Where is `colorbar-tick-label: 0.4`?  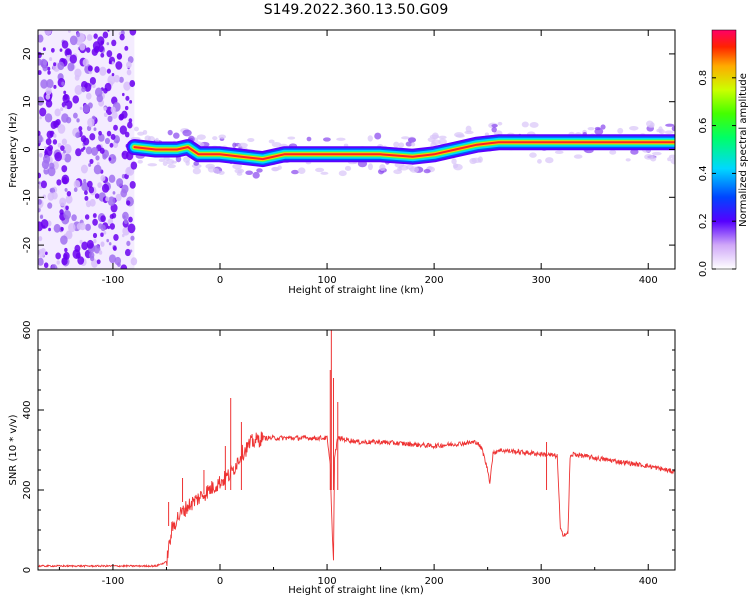
colorbar-tick-label: 0.4 is located at coordinates (703, 173).